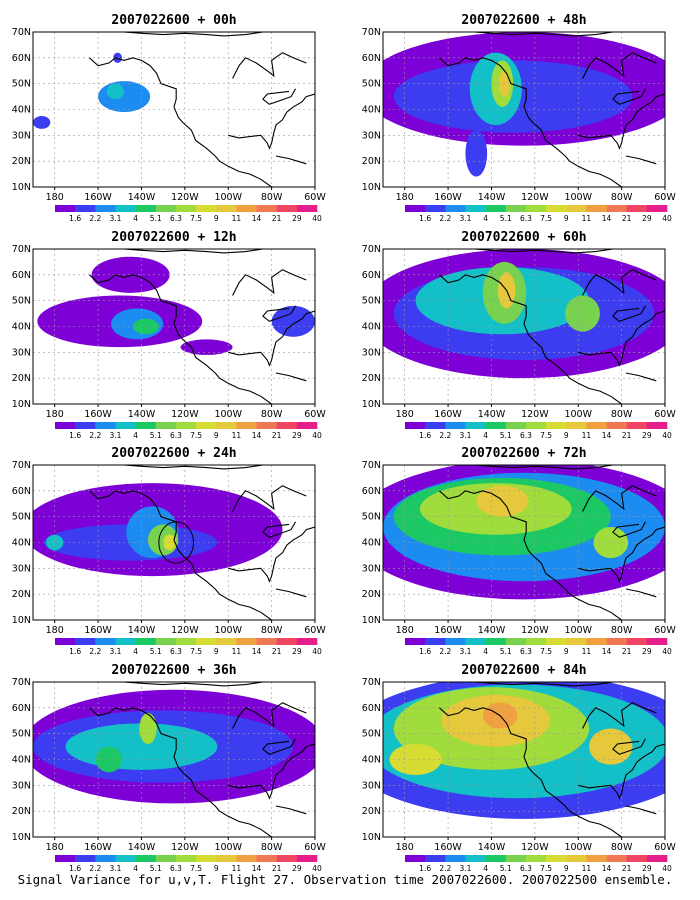 Image resolution: width=700 pixels, height=900 pixels. What do you see at coordinates (371, 352) in the screenshot?
I see `y-tick-label: 30N` at bounding box center [371, 352].